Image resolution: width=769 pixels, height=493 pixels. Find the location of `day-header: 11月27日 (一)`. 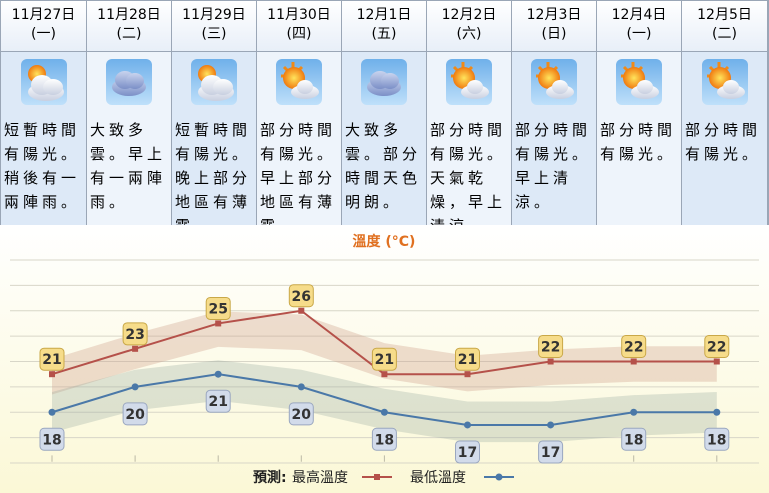

day-header: 11月27日 (一) is located at coordinates (43, 26).